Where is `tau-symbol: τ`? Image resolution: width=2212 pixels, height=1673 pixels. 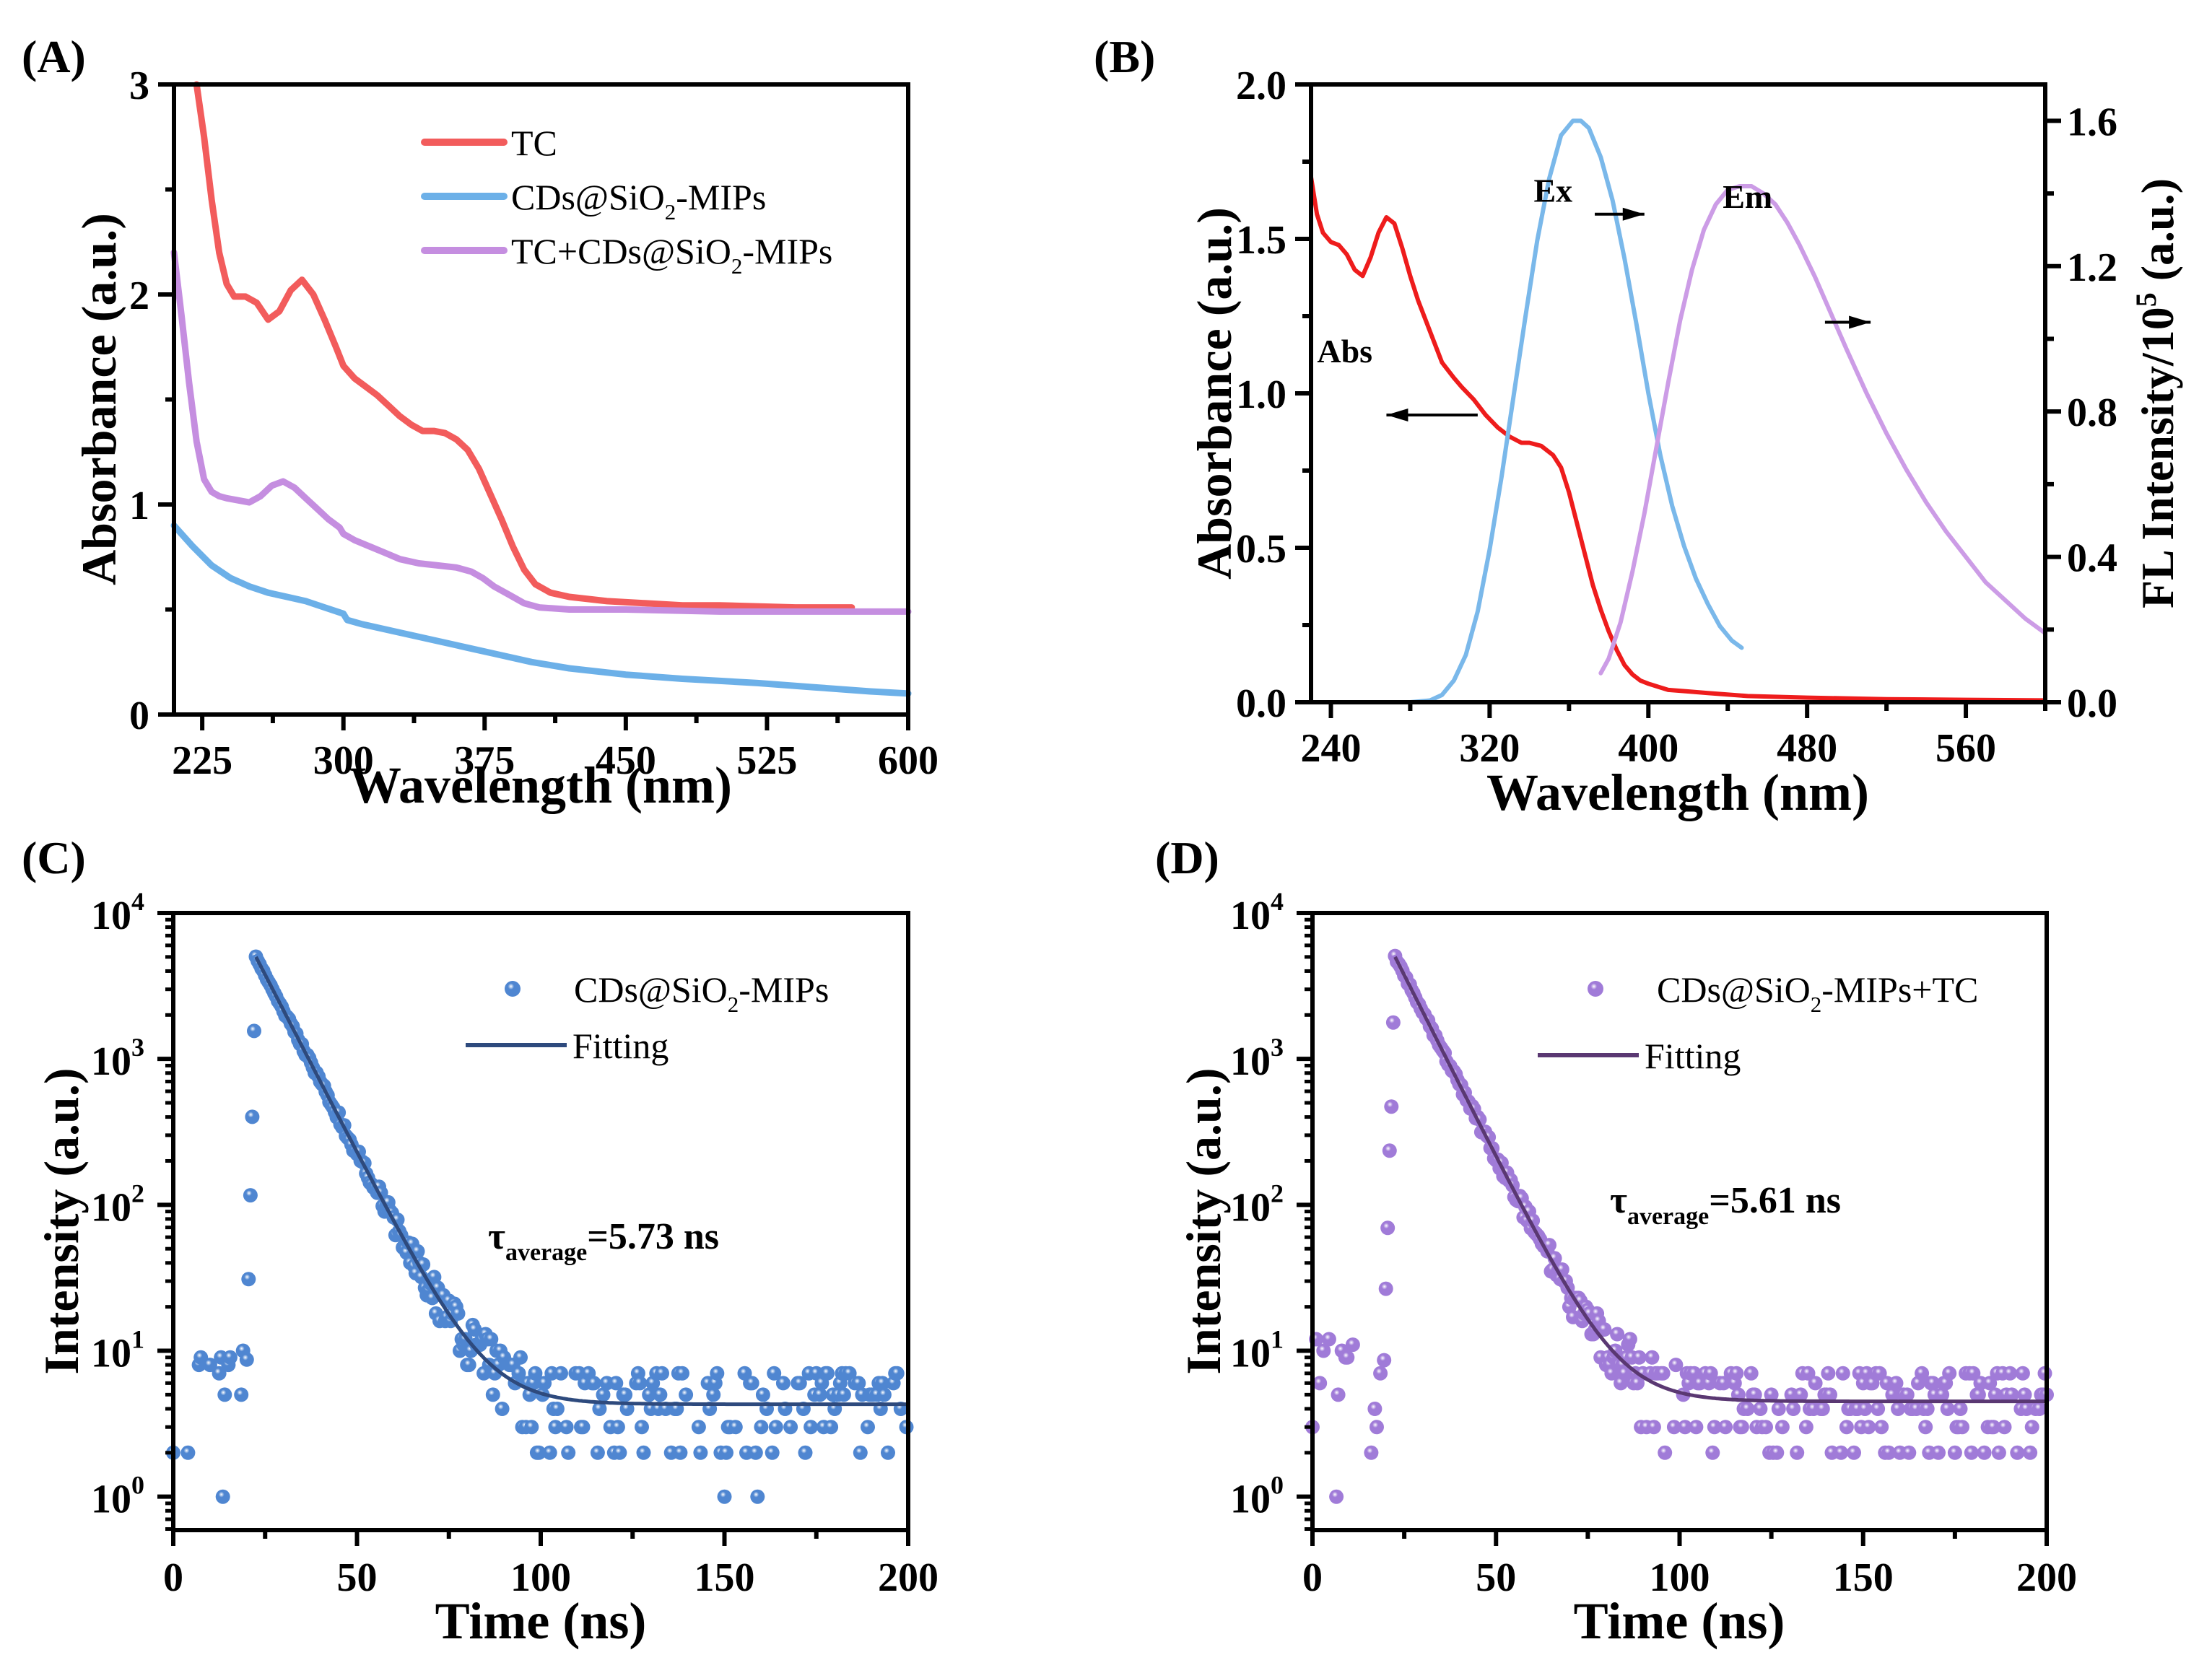
tau-symbol: τ is located at coordinates (496, 1236).